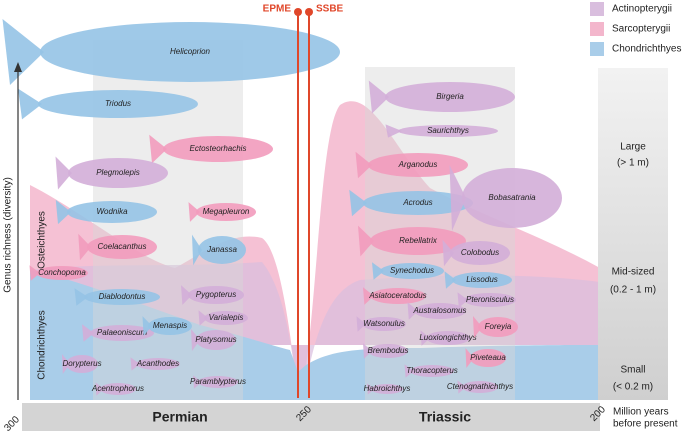  Describe the element at coordinates (641, 29) in the screenshot. I see `legend-label: Sarcopterygii` at that location.